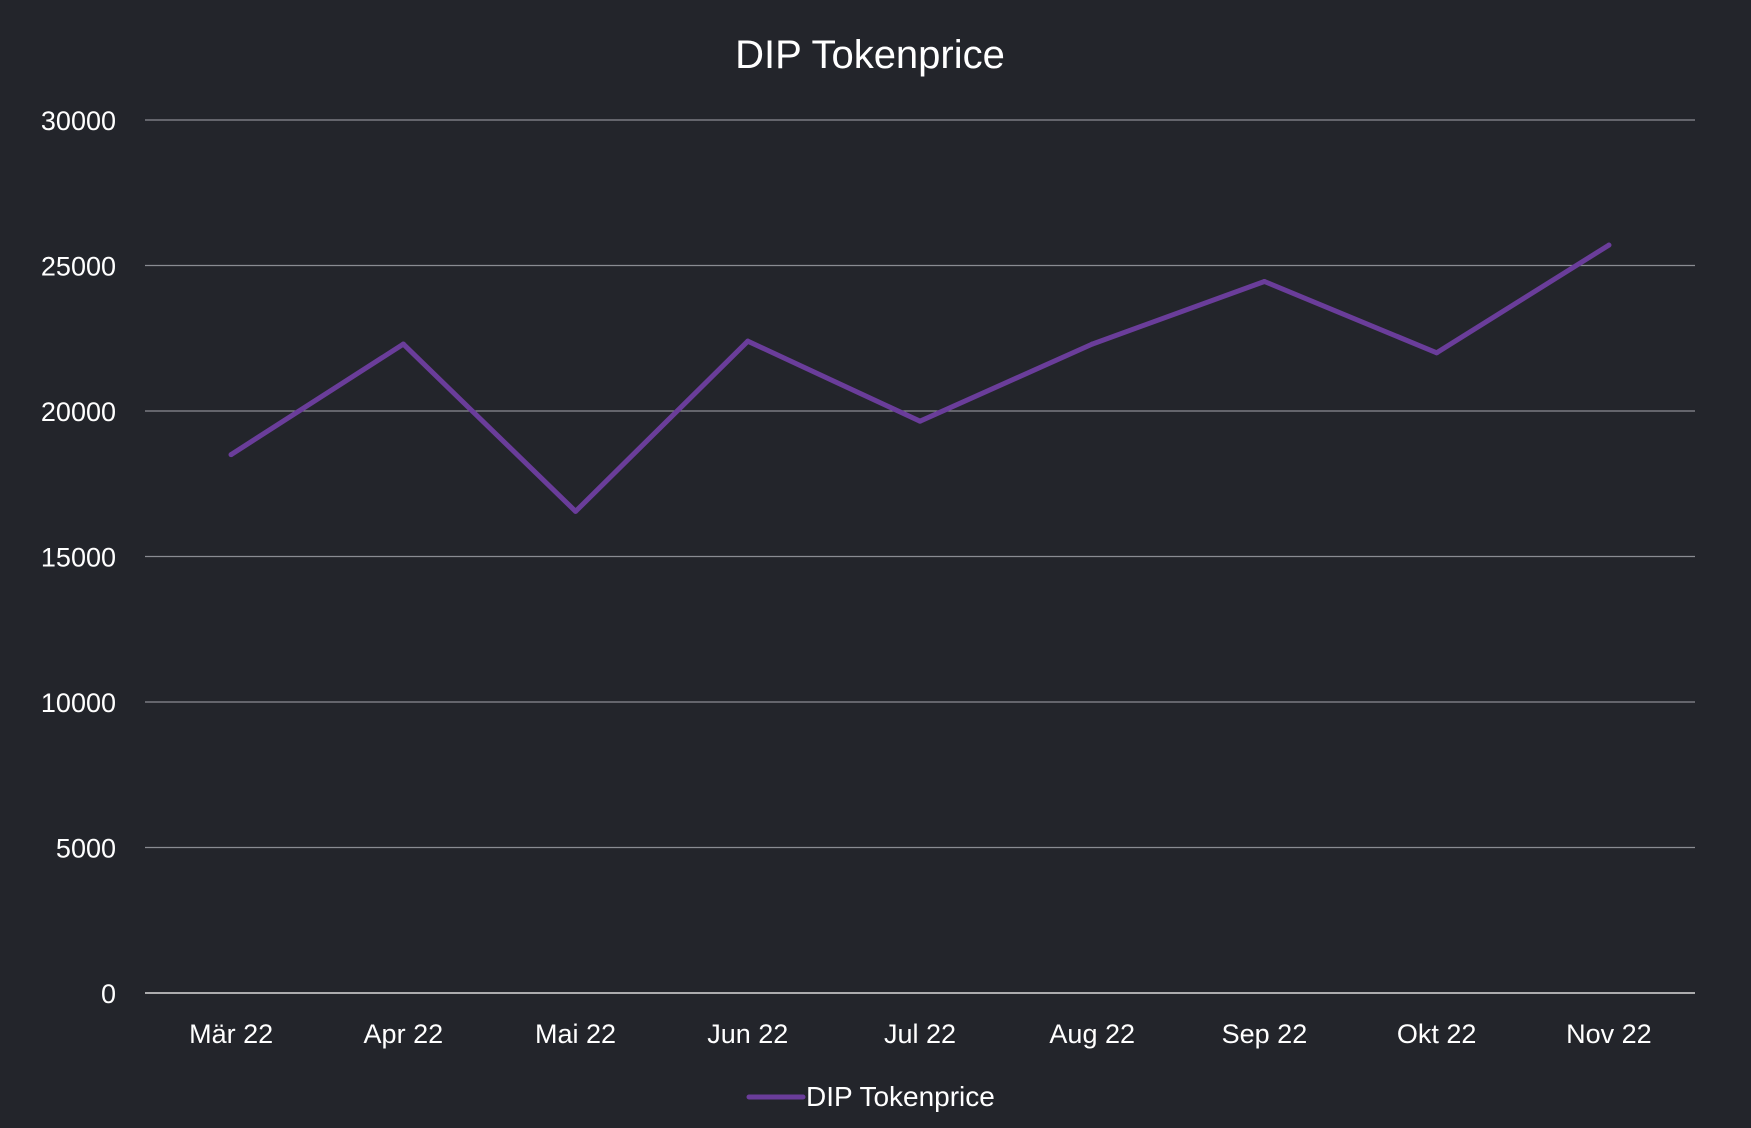 The width and height of the screenshot is (1751, 1128). What do you see at coordinates (1092, 1034) in the screenshot?
I see `x-tick-label: Aug 22` at bounding box center [1092, 1034].